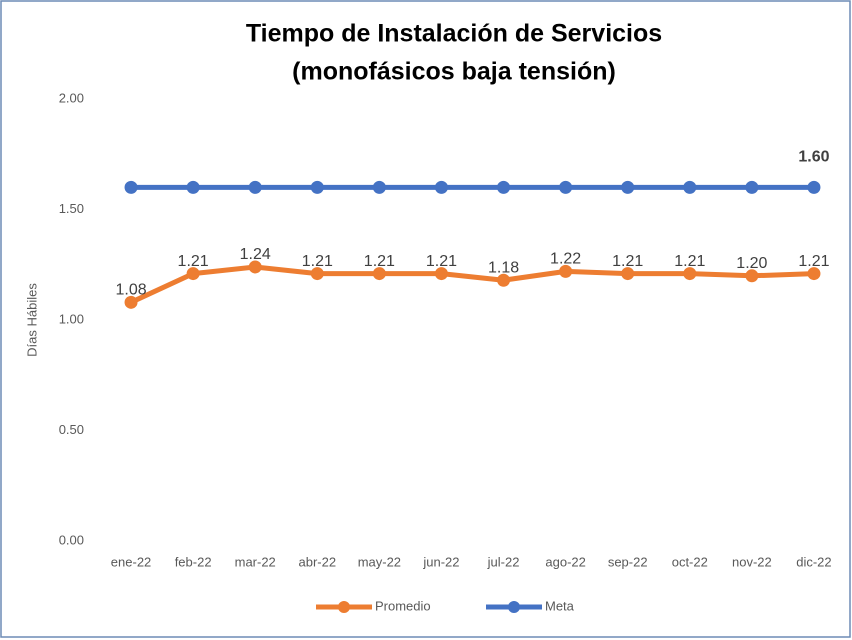  What do you see at coordinates (255, 254) in the screenshot?
I see `data-label: 1.24` at bounding box center [255, 254].